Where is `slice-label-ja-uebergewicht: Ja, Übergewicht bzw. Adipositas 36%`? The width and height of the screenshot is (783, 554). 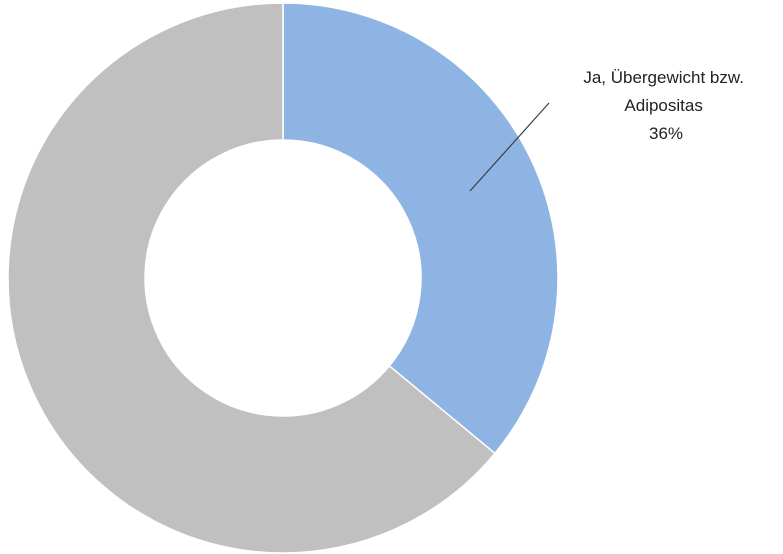 slice-label-ja-uebergewicht: Ja, Übergewicht bzw. Adipositas 36% is located at coordinates (665, 105).